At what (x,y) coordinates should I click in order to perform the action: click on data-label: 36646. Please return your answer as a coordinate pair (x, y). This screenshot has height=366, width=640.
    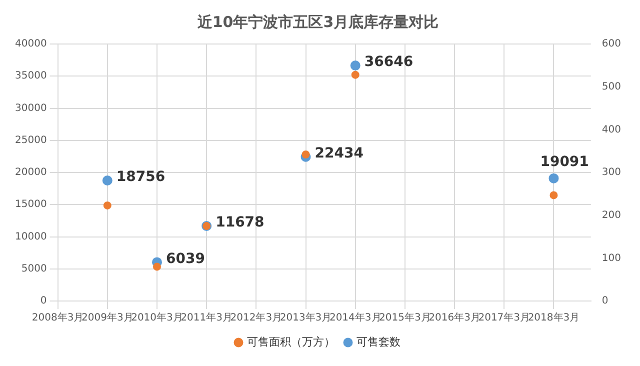
    Looking at the image, I should click on (389, 62).